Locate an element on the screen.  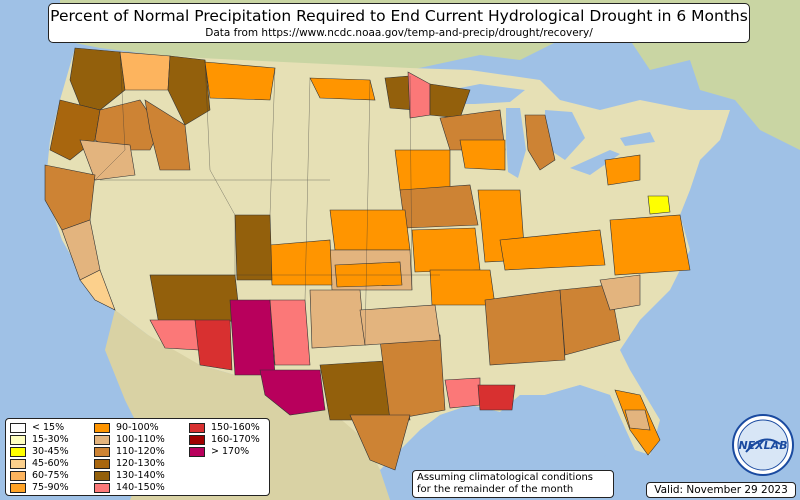
region-ut is located at coordinates (253, 247).